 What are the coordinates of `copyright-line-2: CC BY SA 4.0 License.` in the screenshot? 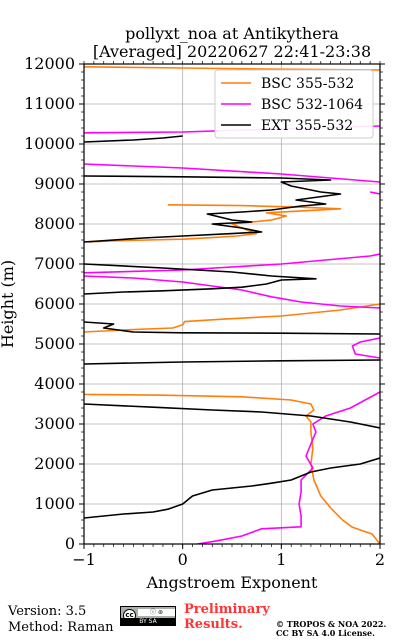 It's located at (325, 633).